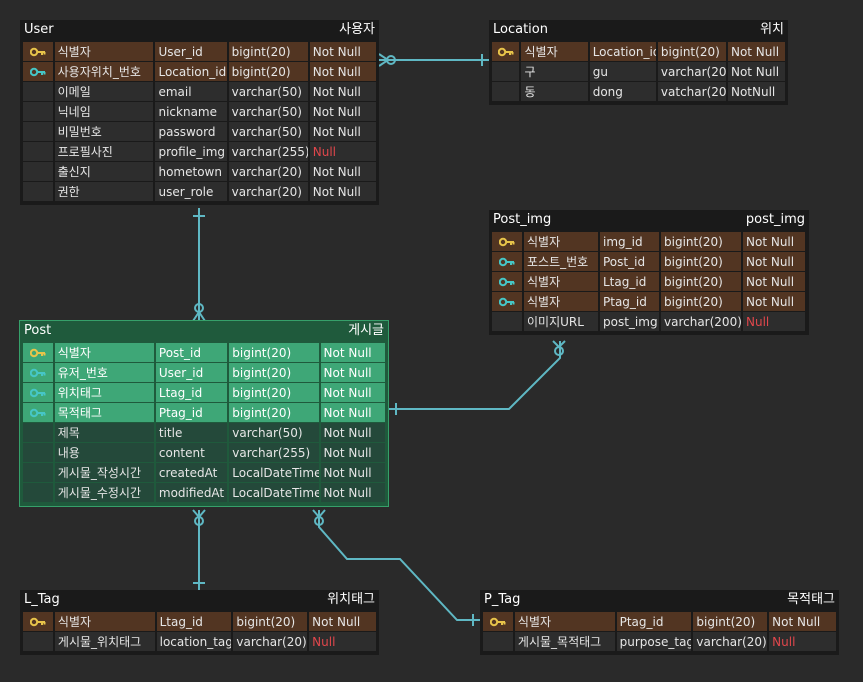 This screenshot has height=682, width=863. What do you see at coordinates (191, 91) in the screenshot?
I see `field-name: email` at bounding box center [191, 91].